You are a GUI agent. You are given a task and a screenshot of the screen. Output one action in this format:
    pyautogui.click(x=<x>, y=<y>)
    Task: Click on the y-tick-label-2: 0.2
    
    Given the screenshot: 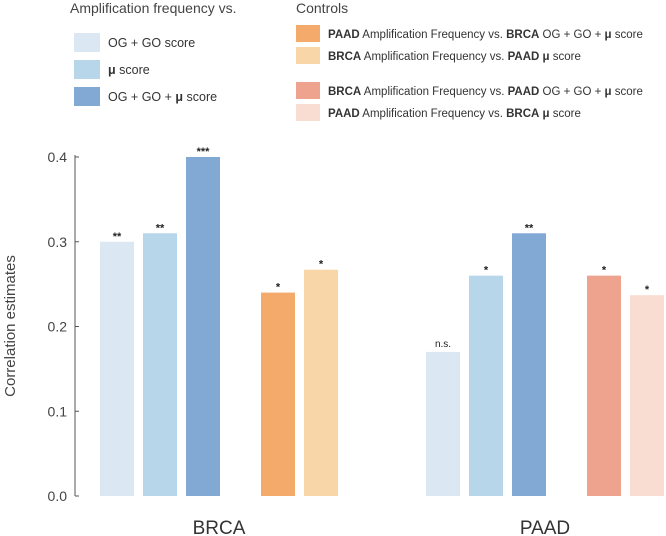 What is the action you would take?
    pyautogui.click(x=58, y=327)
    